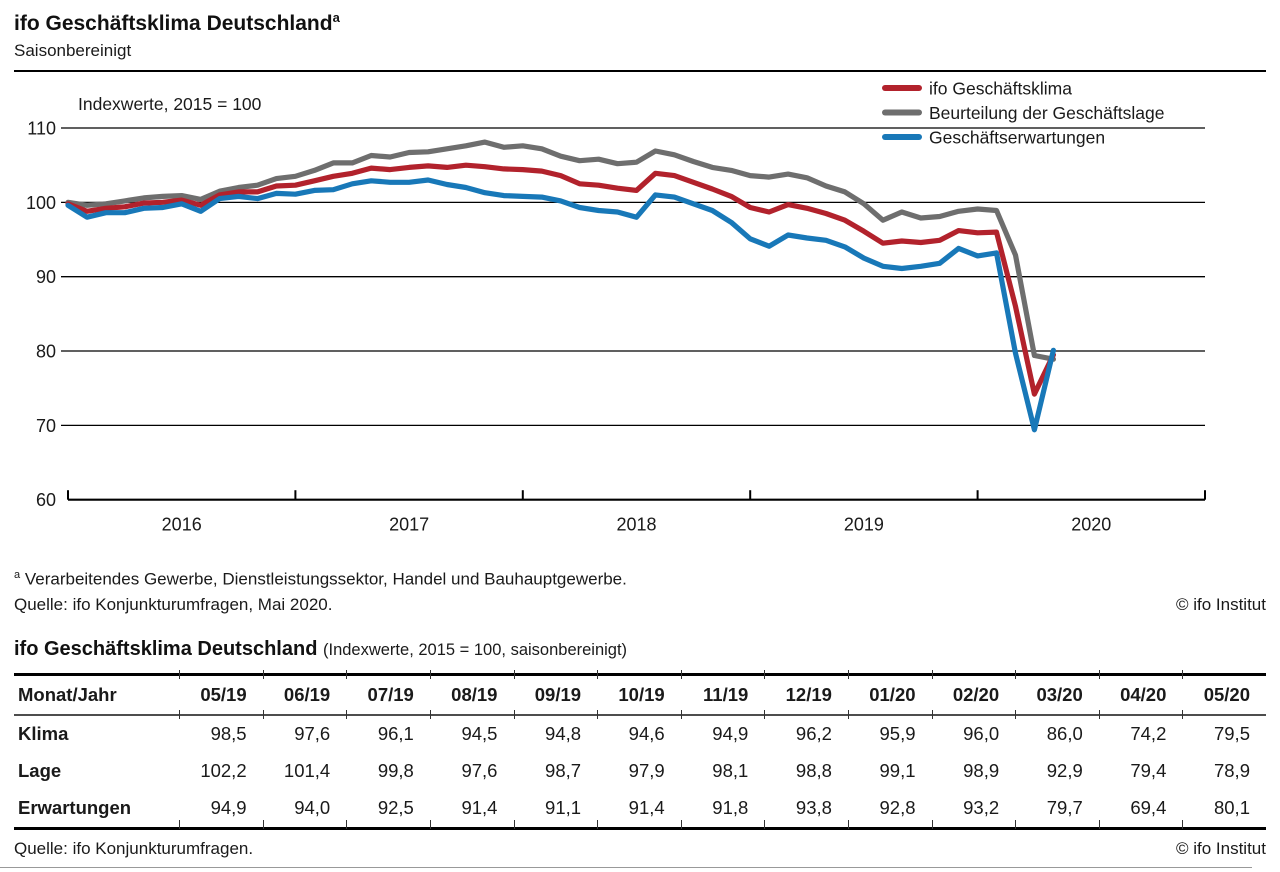 The width and height of the screenshot is (1280, 872). What do you see at coordinates (17, 575) in the screenshot?
I see `footnote-marker: a` at bounding box center [17, 575].